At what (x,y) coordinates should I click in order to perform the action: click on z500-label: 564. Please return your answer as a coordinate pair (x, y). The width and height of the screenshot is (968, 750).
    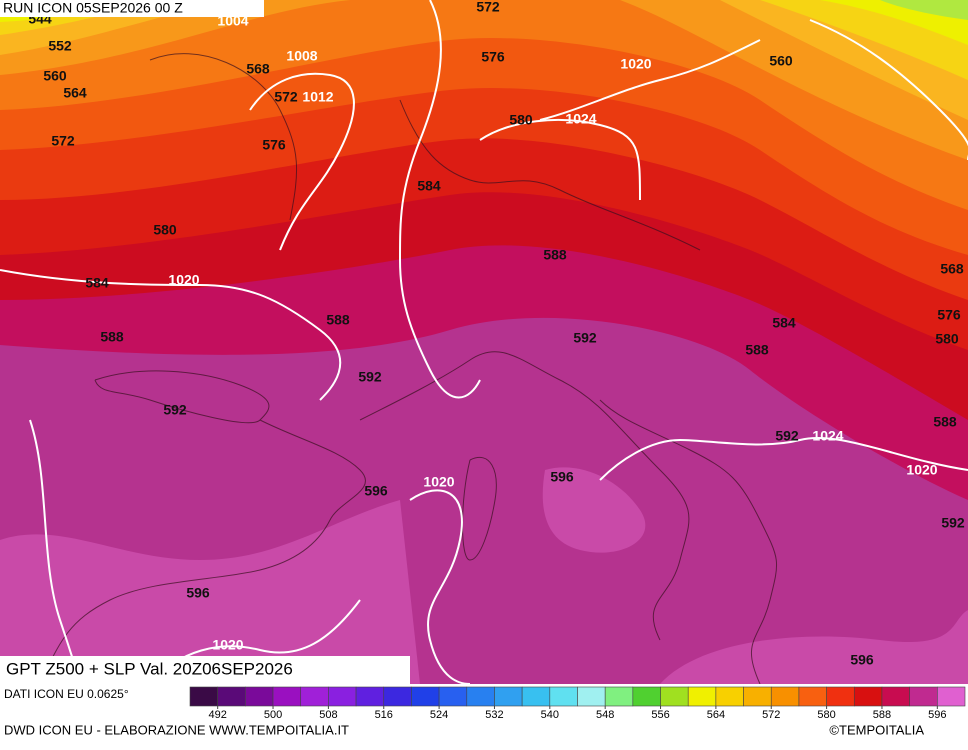
    Looking at the image, I should click on (75, 93).